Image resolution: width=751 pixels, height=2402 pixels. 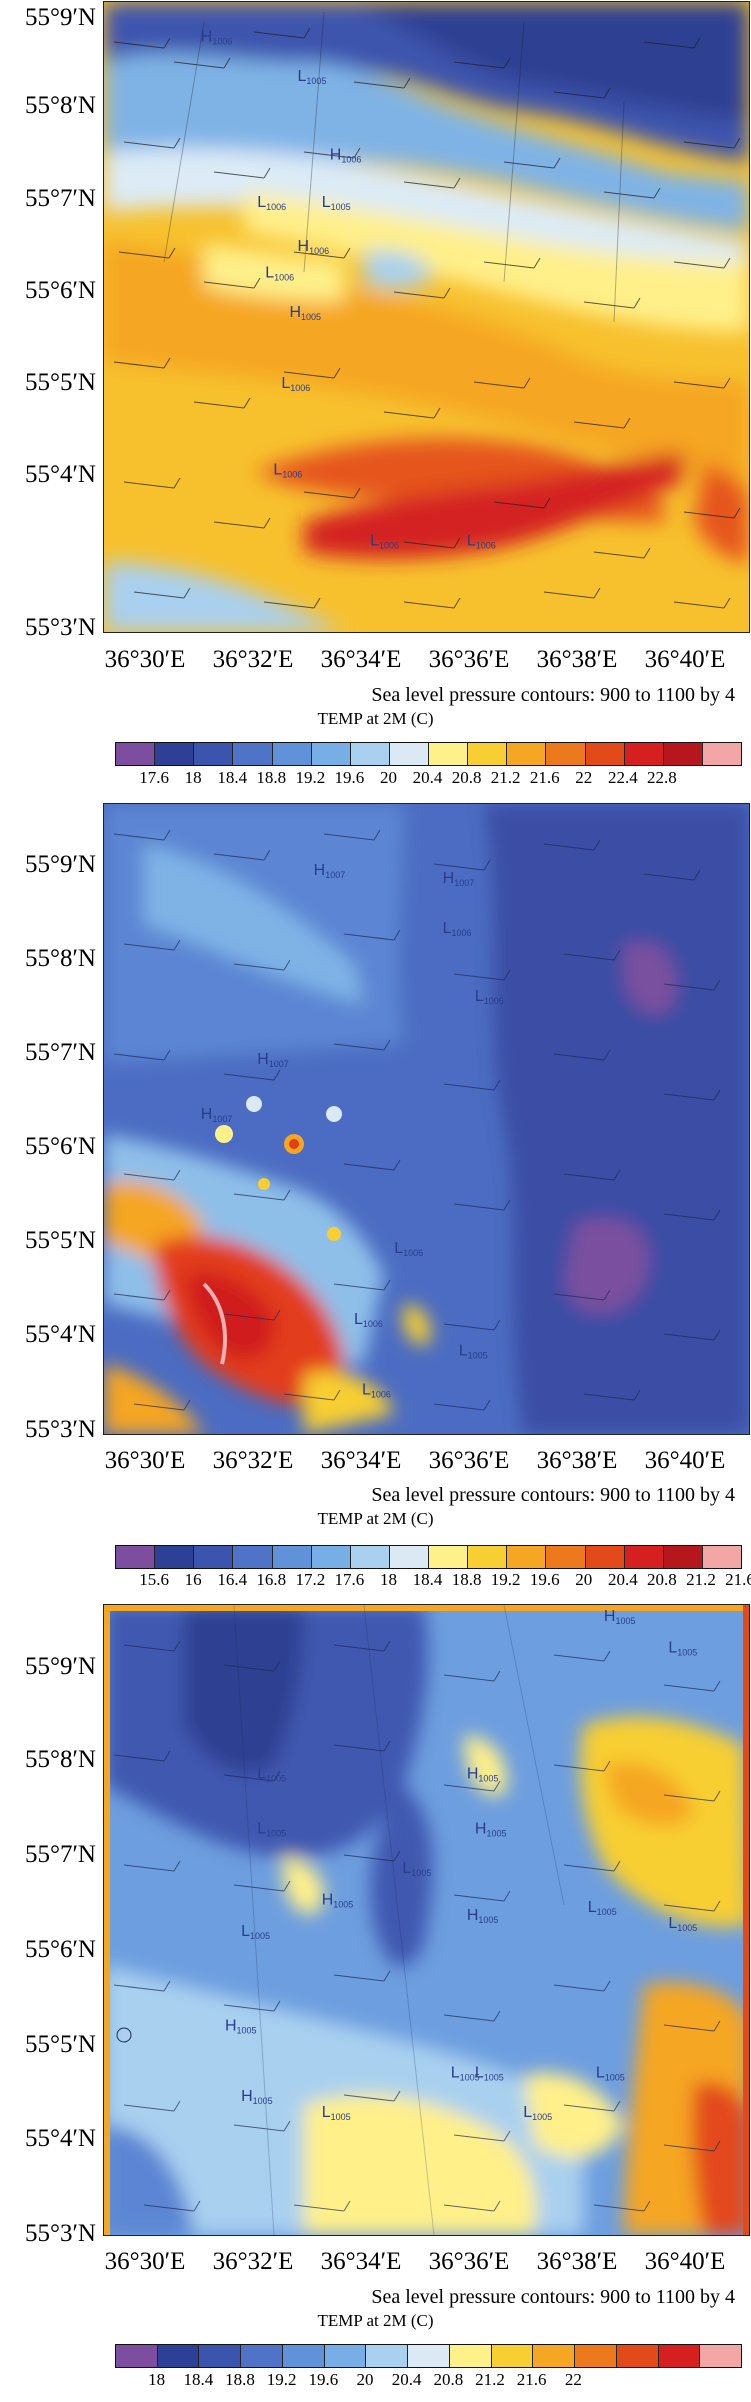 I want to click on colorbar-tick-label: 17.6, so click(x=154, y=778).